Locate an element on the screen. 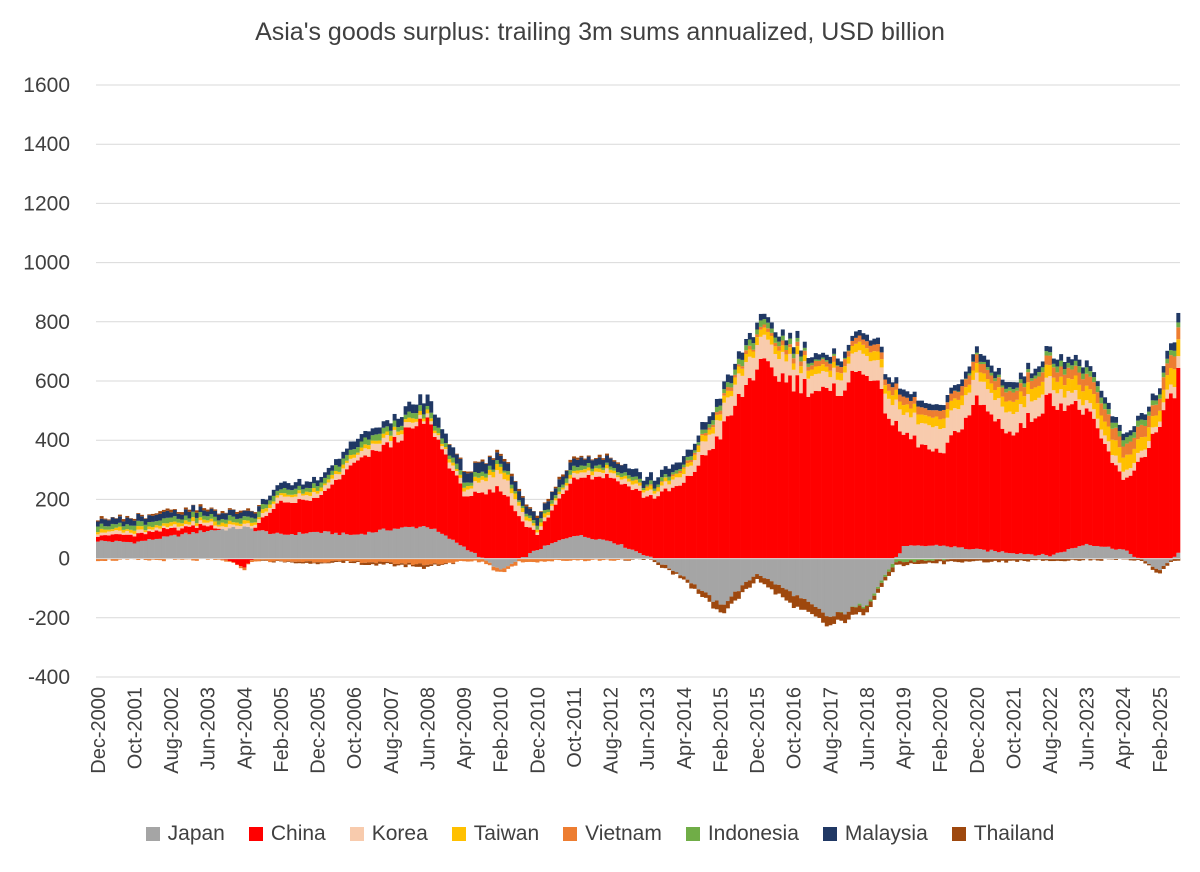 The image size is (1200, 872). legend-swatch is located at coordinates (958, 834).